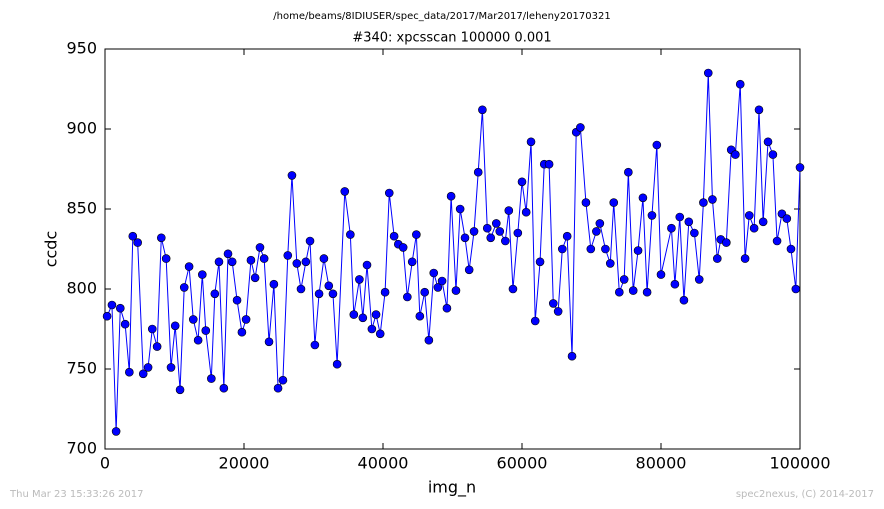  Describe the element at coordinates (81, 288) in the screenshot. I see `y-tick-label: 800` at that location.